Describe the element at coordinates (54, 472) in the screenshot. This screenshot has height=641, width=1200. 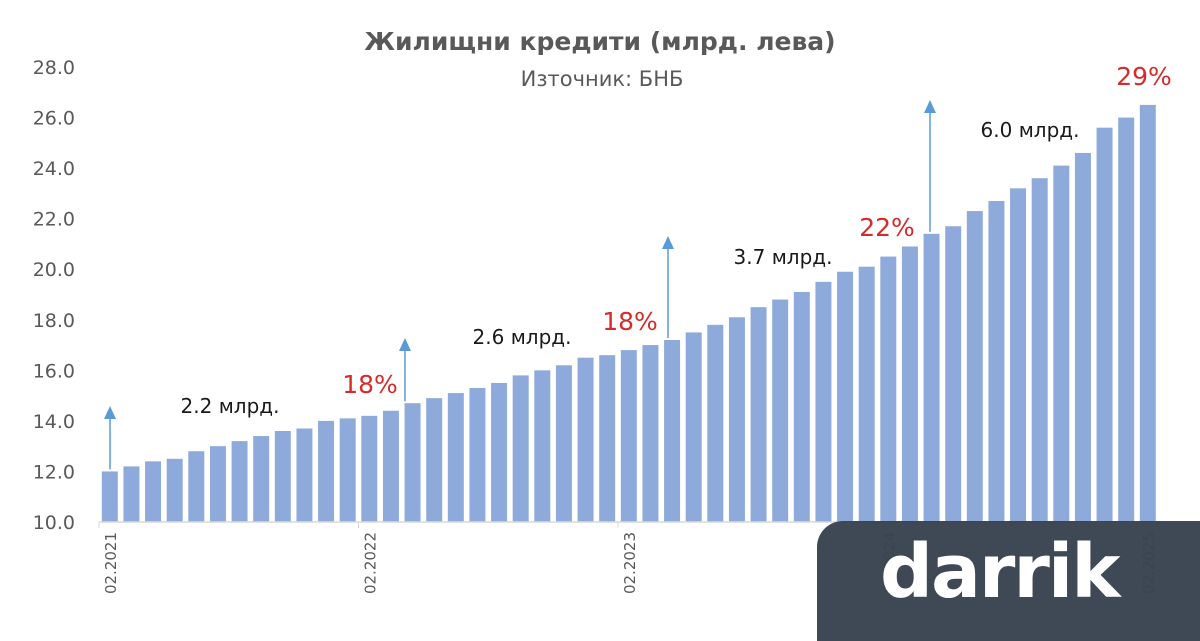
I see `y-tick-label: 12.0` at that location.